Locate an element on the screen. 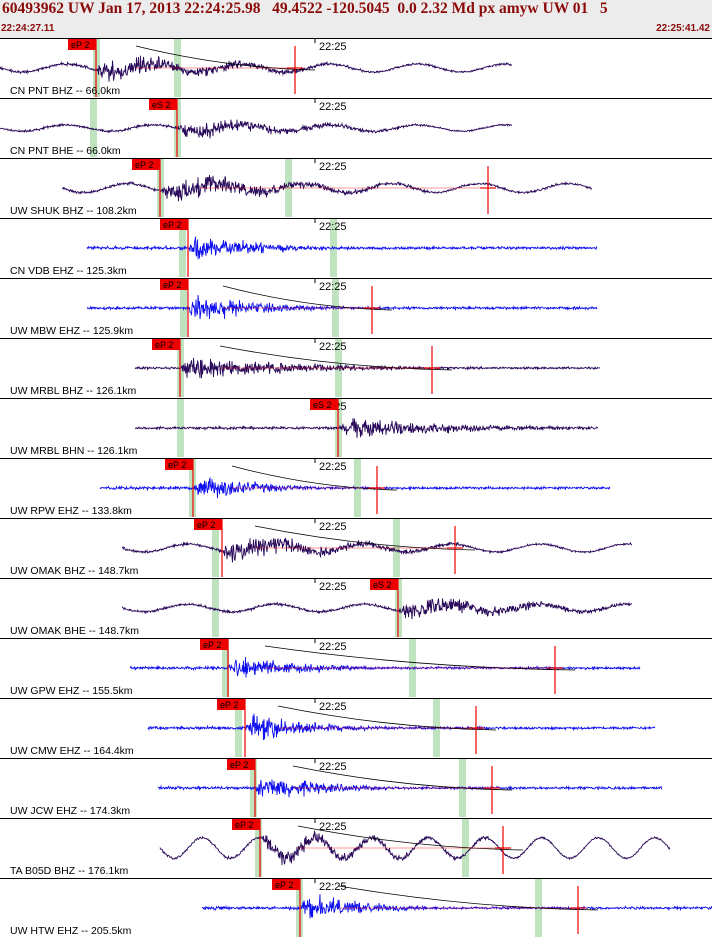 This screenshot has height=938, width=712. station-label: UW SHUK BHZ -- 108.2km is located at coordinates (73, 211).